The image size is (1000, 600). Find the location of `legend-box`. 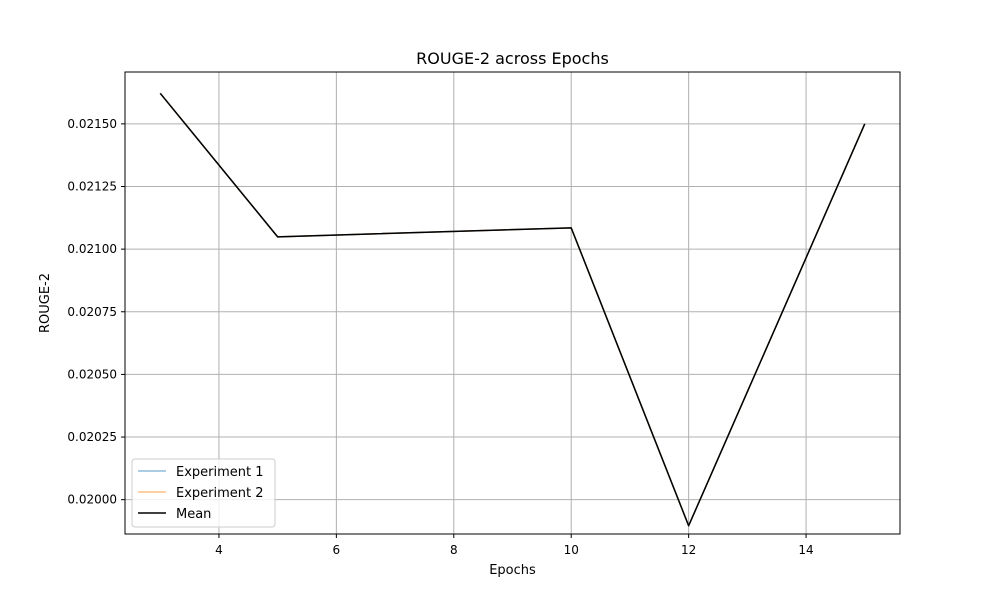

legend-box is located at coordinates (203, 493).